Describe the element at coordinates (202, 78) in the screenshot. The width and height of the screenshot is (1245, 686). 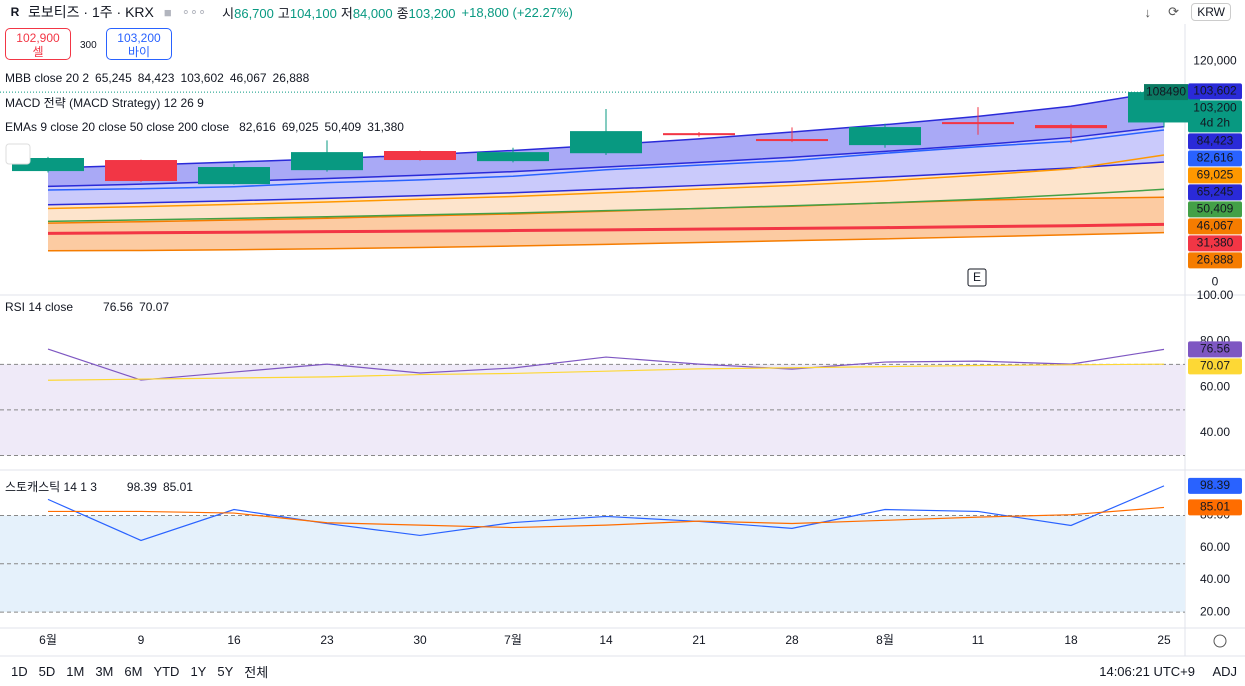
I see `legend-value: 103,602` at that location.